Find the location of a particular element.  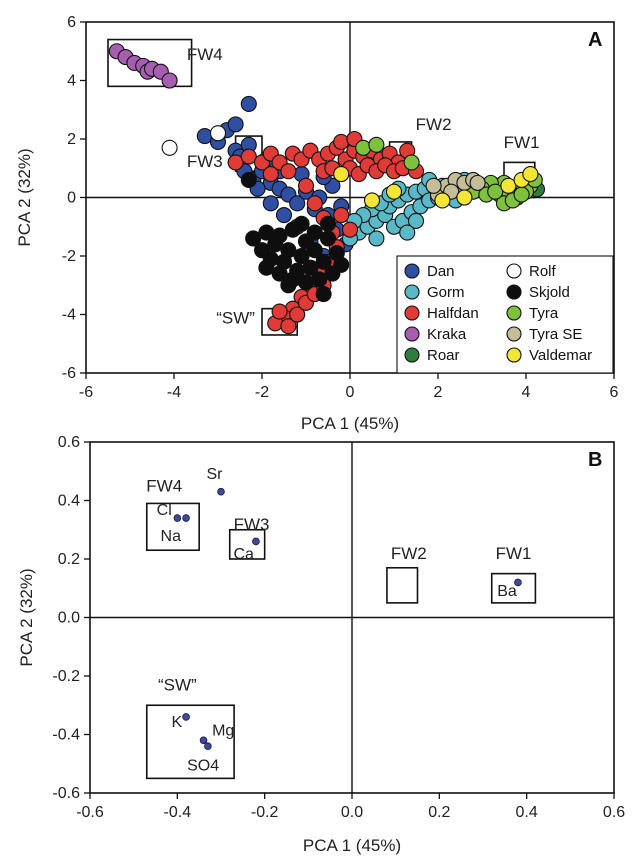

x-tick-label: 0.6 is located at coordinates (614, 812).